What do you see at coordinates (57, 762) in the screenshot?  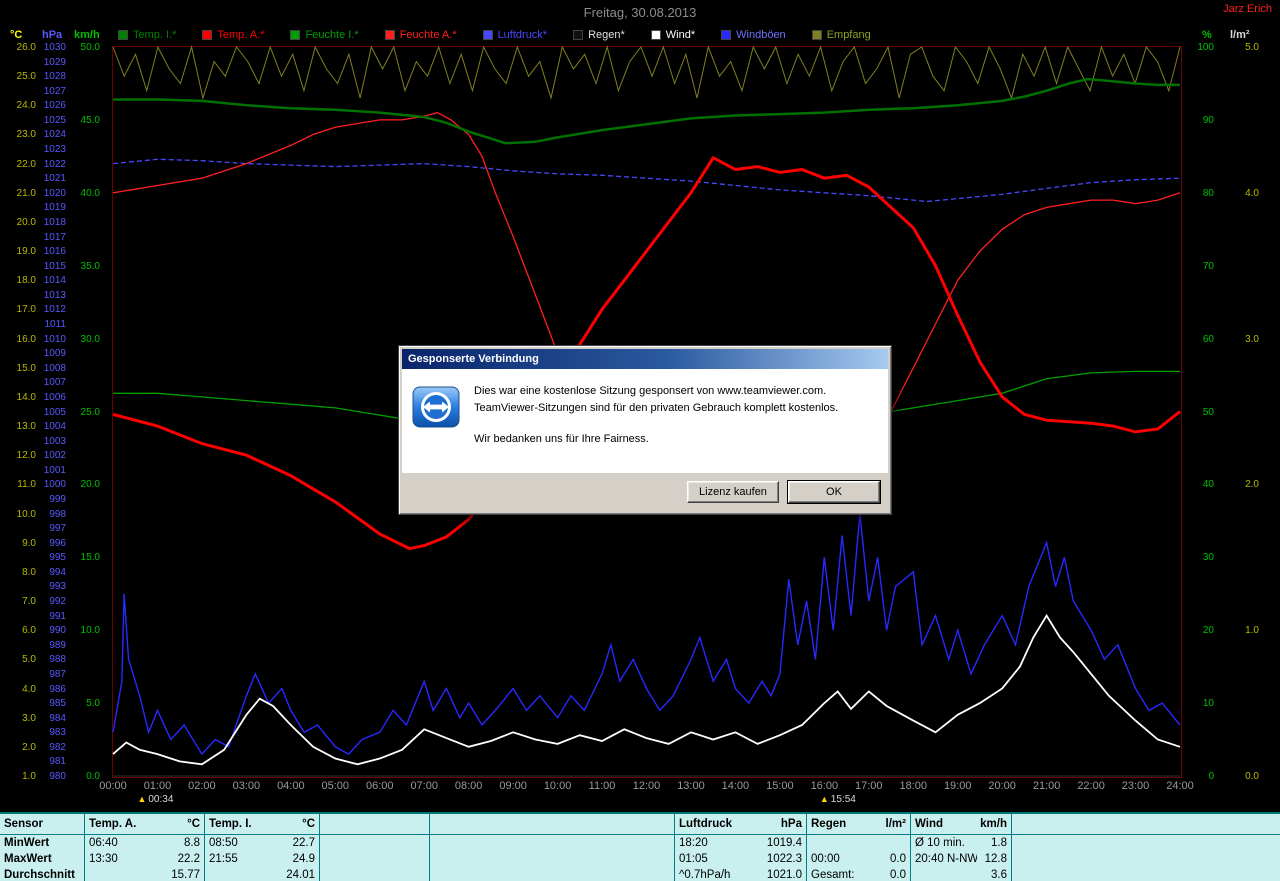 I see `hPa-axis-tick: 981` at bounding box center [57, 762].